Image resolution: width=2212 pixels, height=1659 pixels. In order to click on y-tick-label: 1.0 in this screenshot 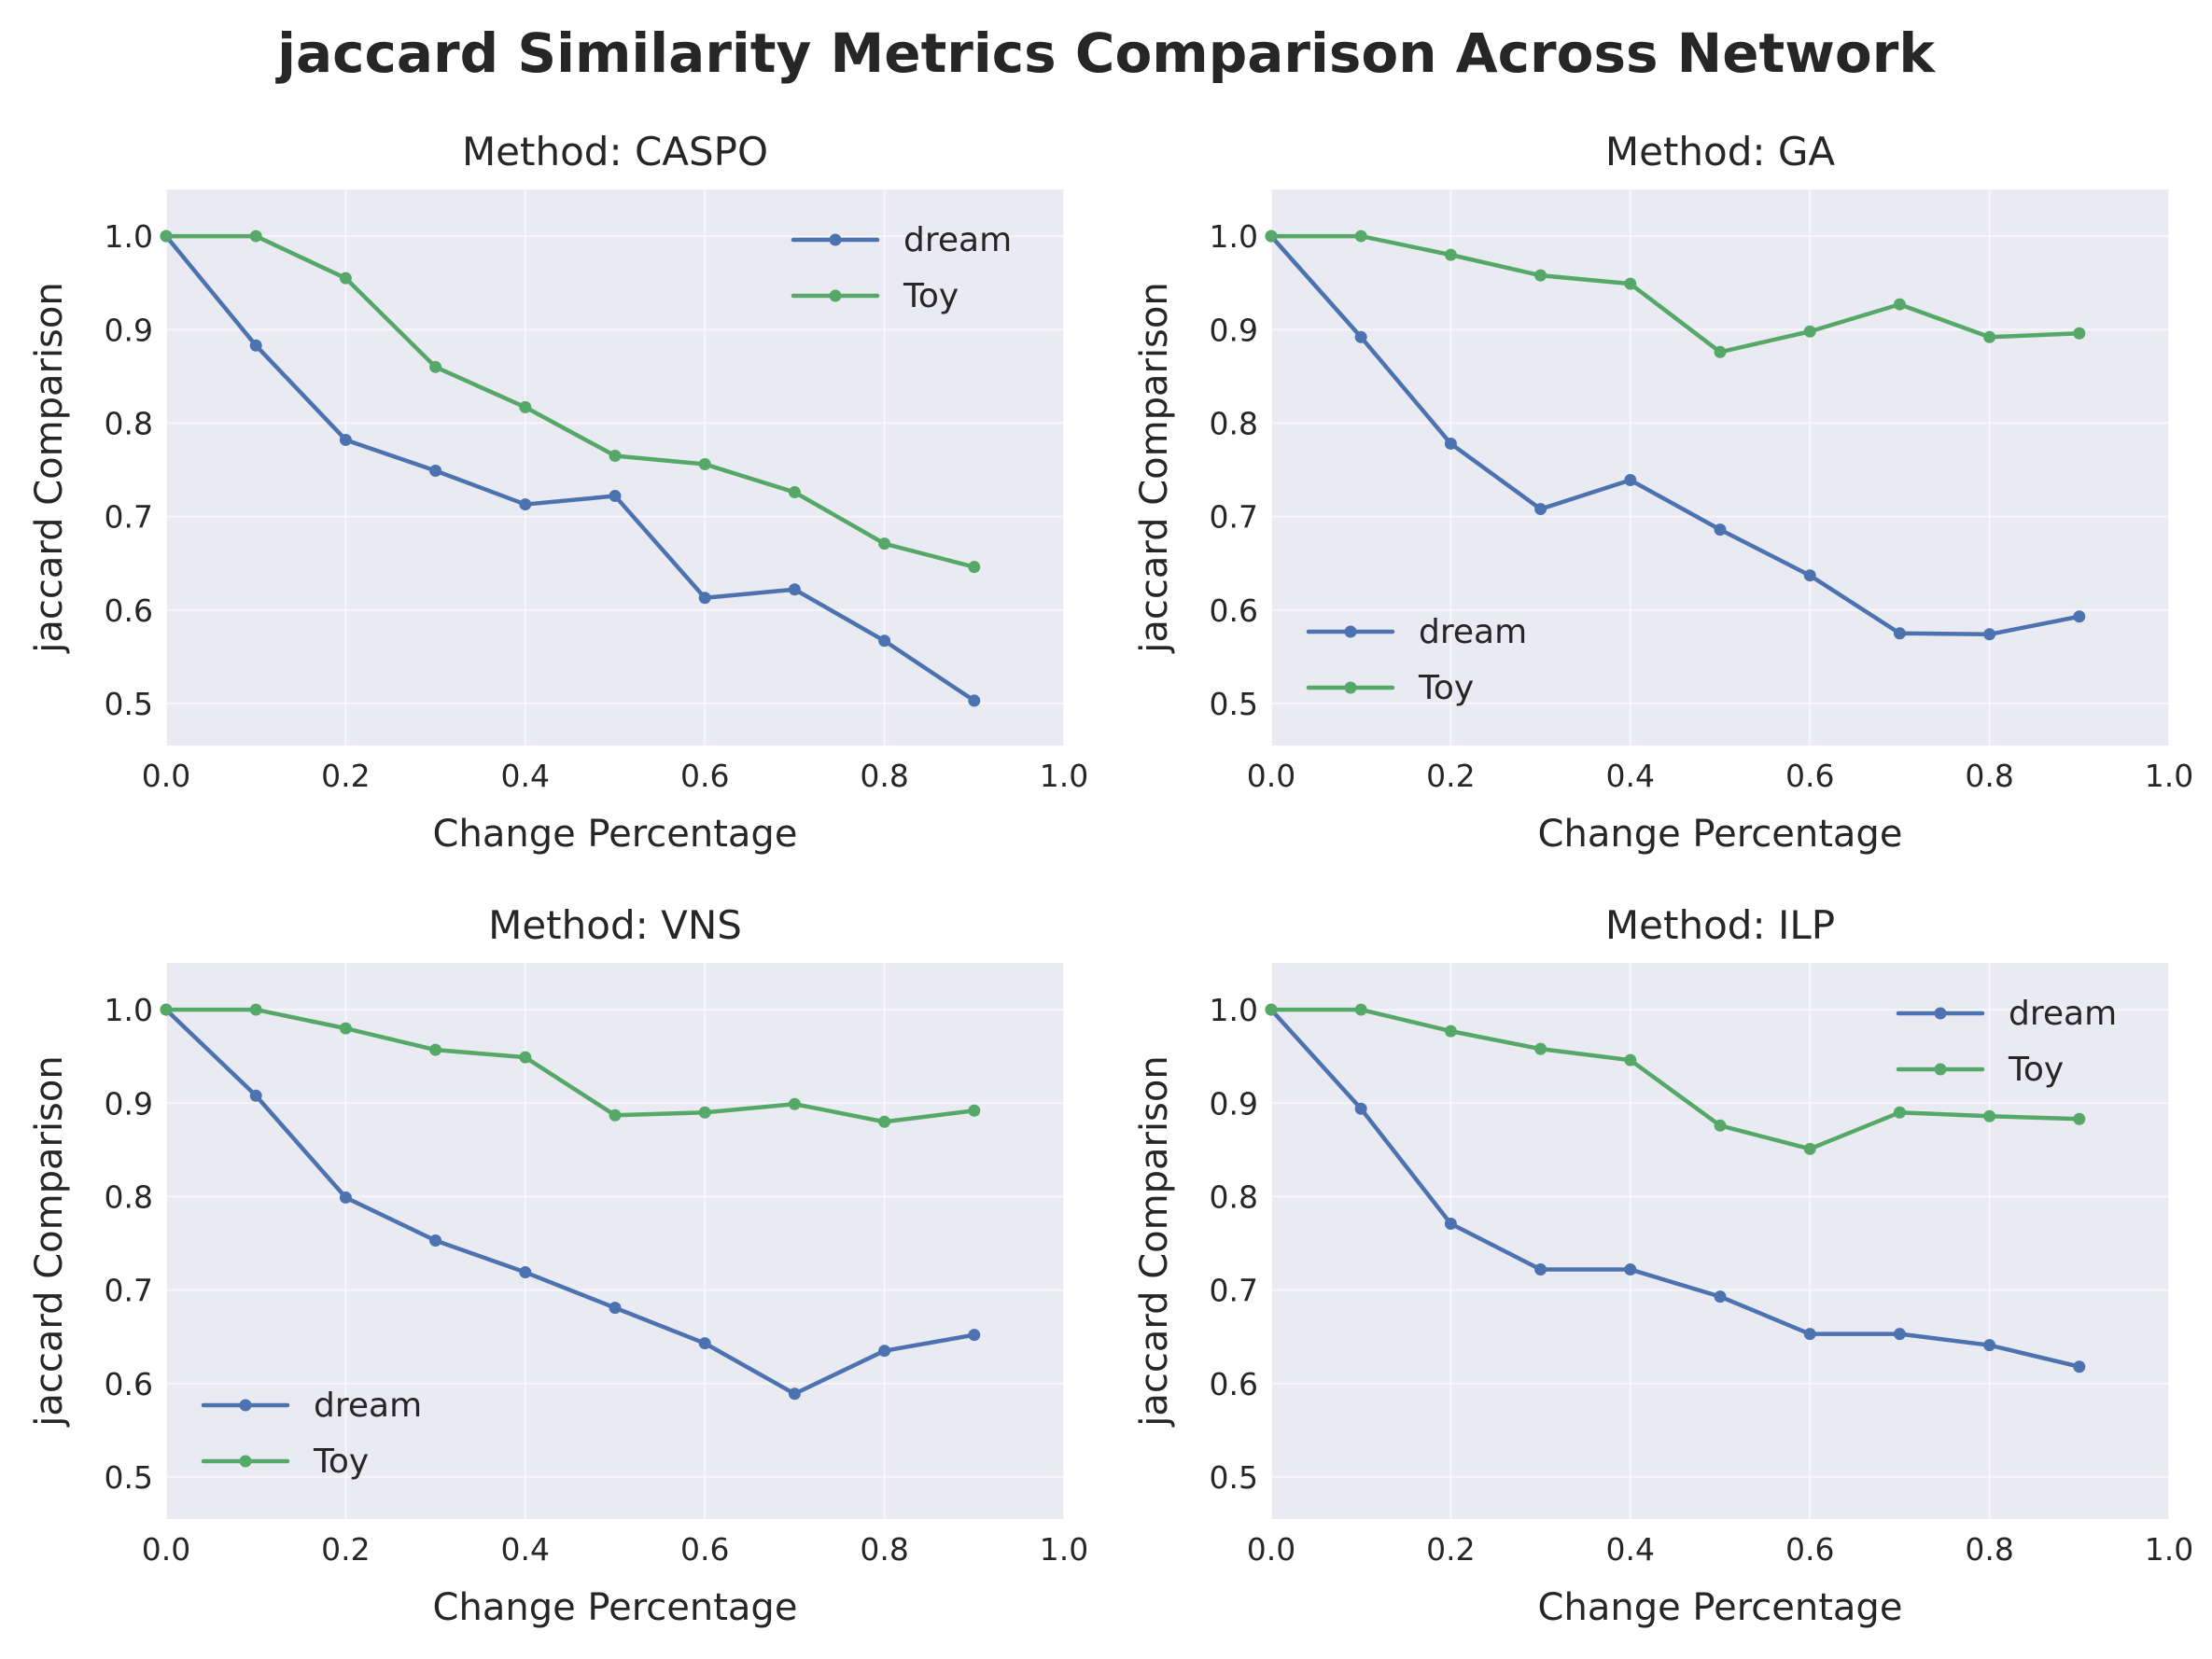, I will do `click(129, 236)`.